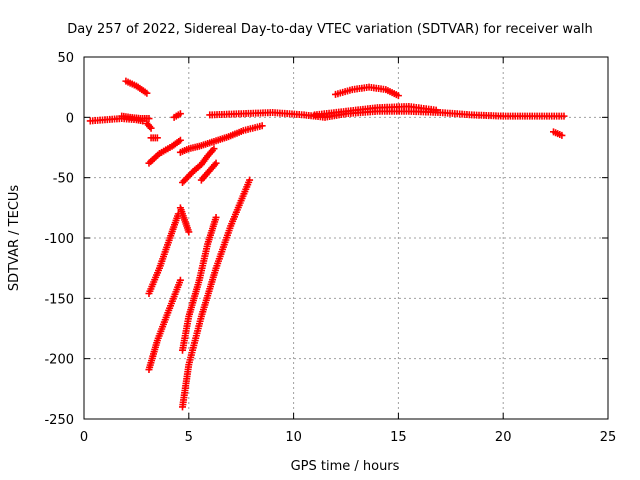 This screenshot has width=640, height=480. What do you see at coordinates (59, 299) in the screenshot?
I see `y-tick-label: -150` at bounding box center [59, 299].